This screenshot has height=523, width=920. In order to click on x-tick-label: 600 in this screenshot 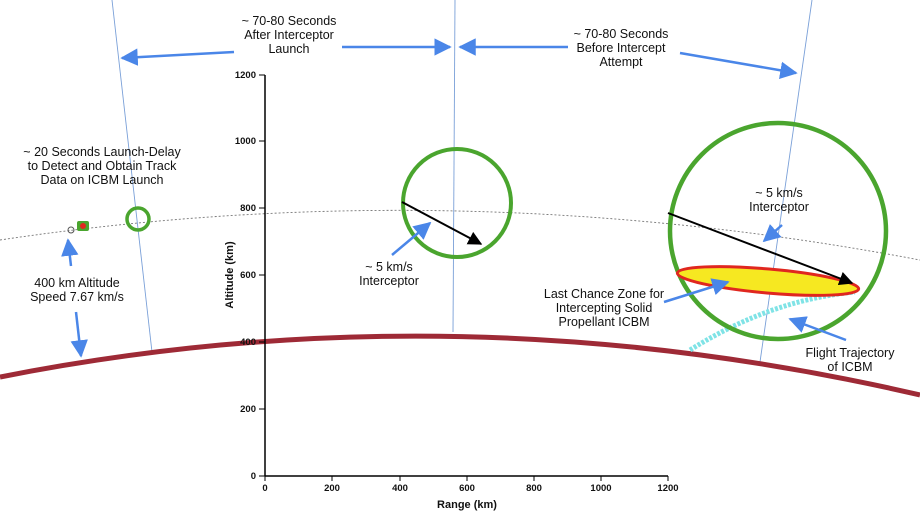, I will do `click(467, 488)`.